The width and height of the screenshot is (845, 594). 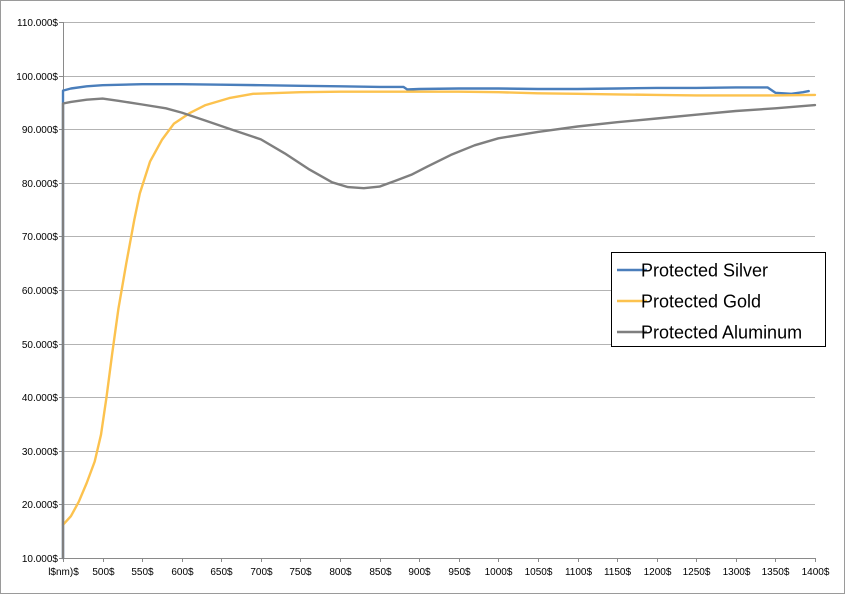 What do you see at coordinates (697, 572) in the screenshot?
I see `x-tick-label: 1250$` at bounding box center [697, 572].